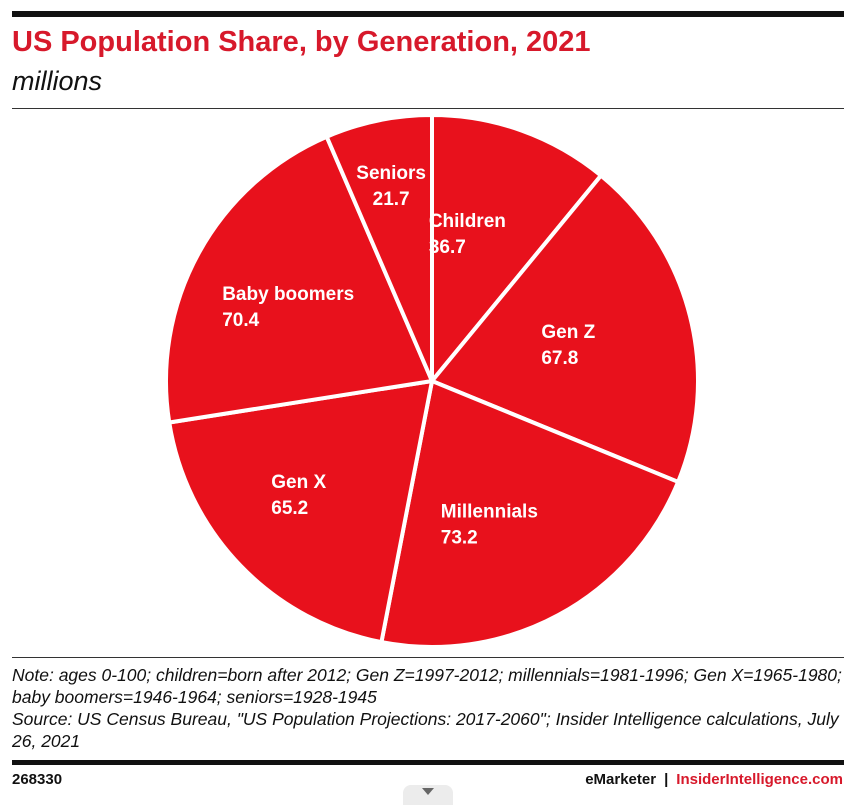 Image resolution: width=855 pixels, height=805 pixels. What do you see at coordinates (447, 247) in the screenshot?
I see `slice-value-children: 36.7` at bounding box center [447, 247].